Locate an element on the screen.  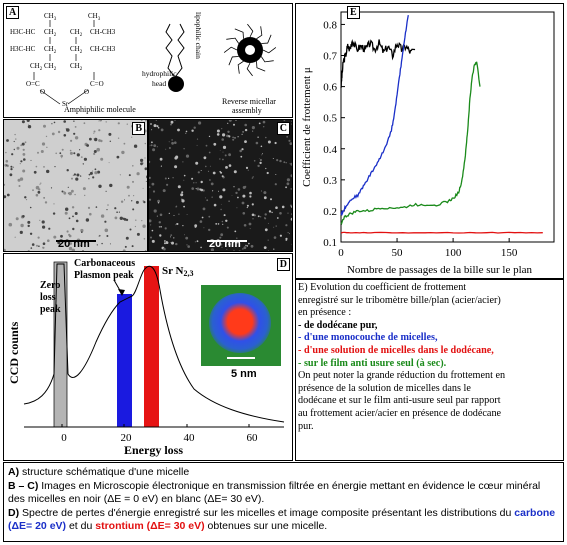
carbon-label-1: Carbonaceous is located at coordinates (104, 263).